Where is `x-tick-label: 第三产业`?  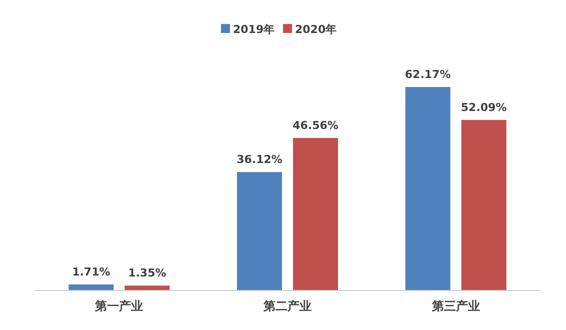
x-tick-label: 第三产业 is located at coordinates (455, 306).